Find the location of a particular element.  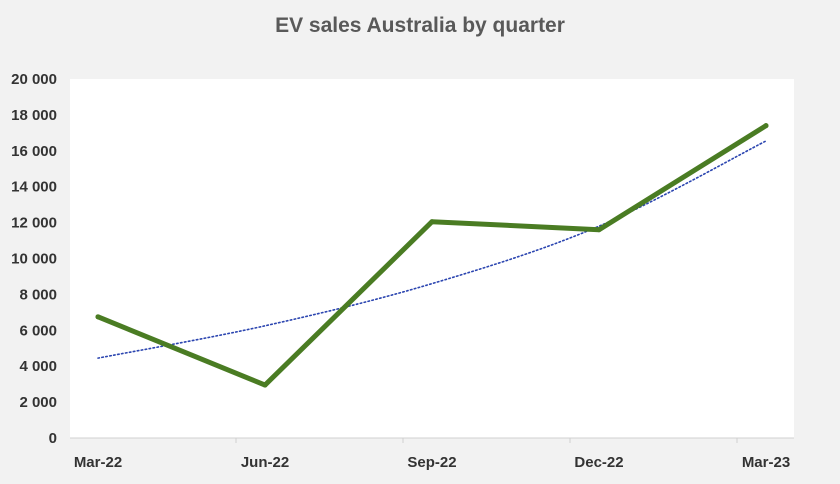

y-tick-label: 10 000 is located at coordinates (34, 259).